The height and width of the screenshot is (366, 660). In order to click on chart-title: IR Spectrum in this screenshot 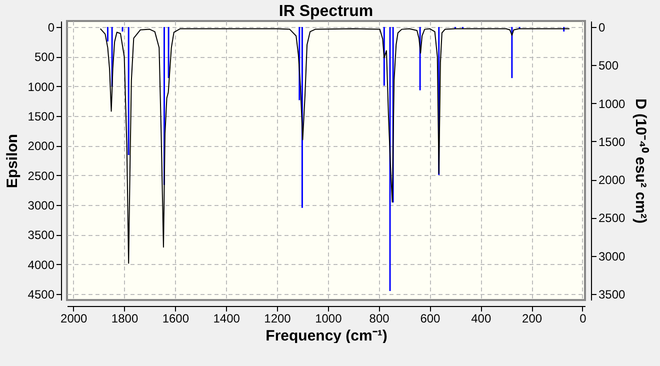, I will do `click(326, 11)`.